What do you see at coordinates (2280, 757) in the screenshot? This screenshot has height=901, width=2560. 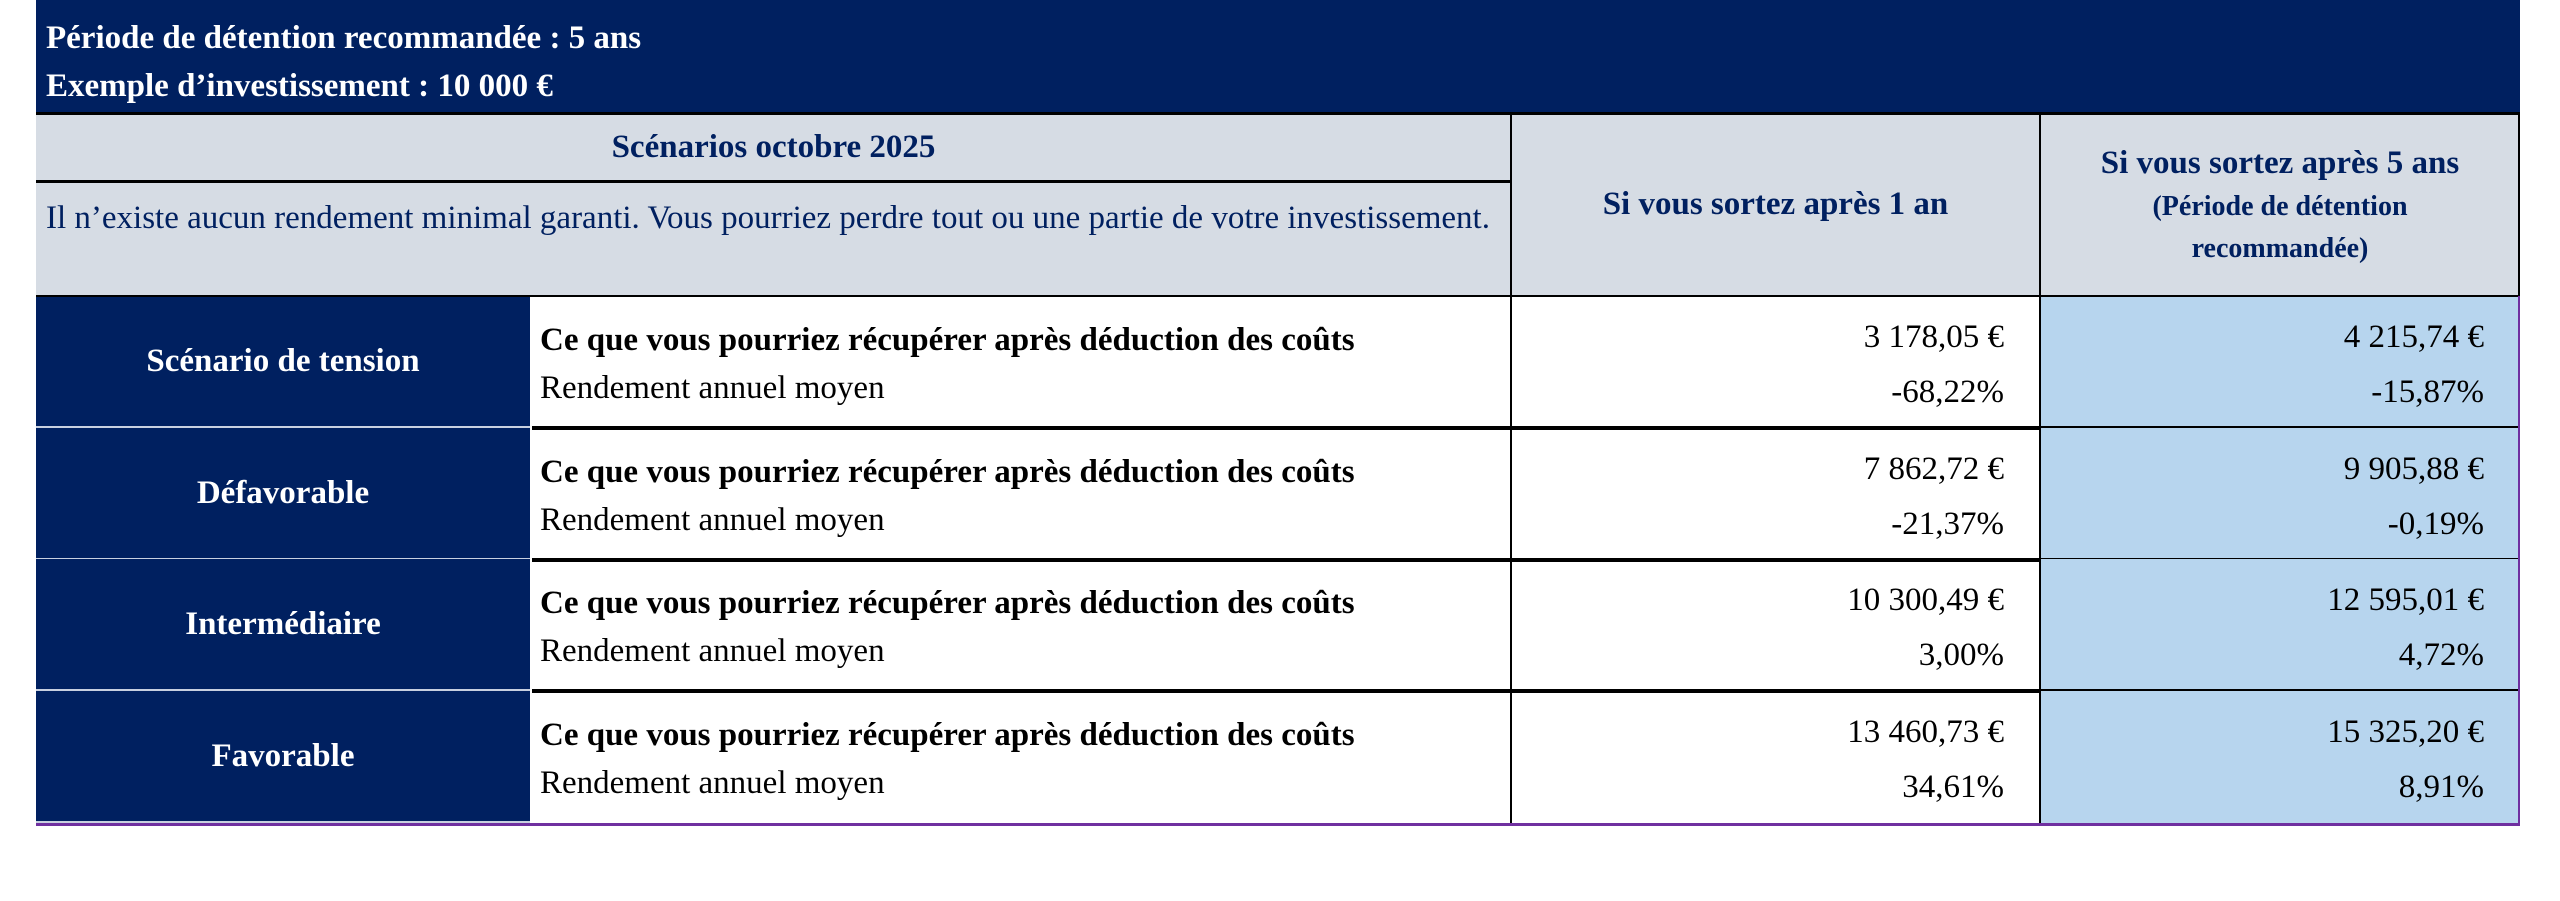 I see `value-5-years: 15 325,20 € 8,91%` at bounding box center [2280, 757].